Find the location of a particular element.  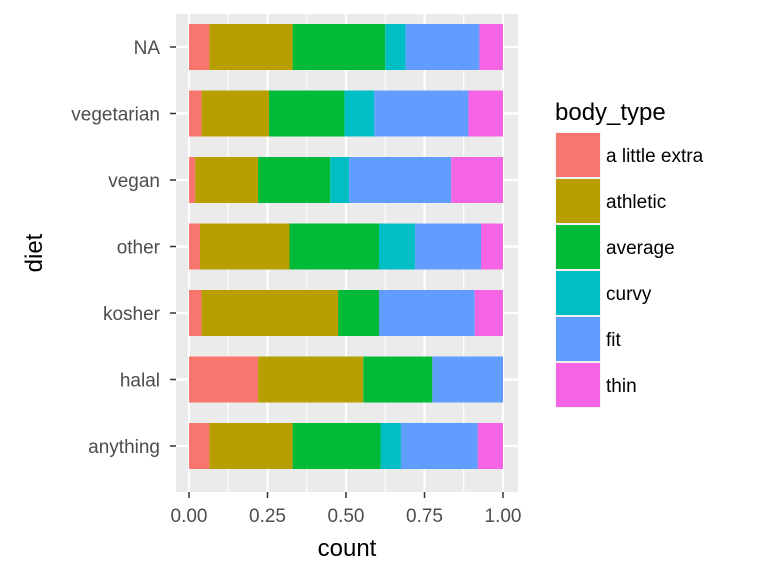

y-tick-label: other is located at coordinates (139, 248).